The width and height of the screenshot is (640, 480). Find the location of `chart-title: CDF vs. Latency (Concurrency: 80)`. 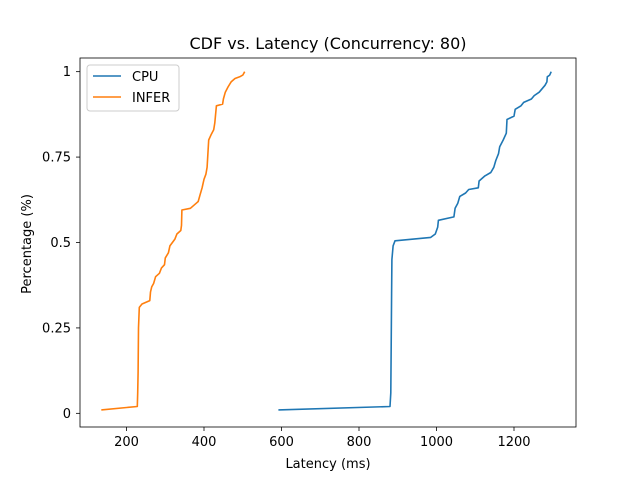

chart-title: CDF vs. Latency (Concurrency: 80) is located at coordinates (327, 43).